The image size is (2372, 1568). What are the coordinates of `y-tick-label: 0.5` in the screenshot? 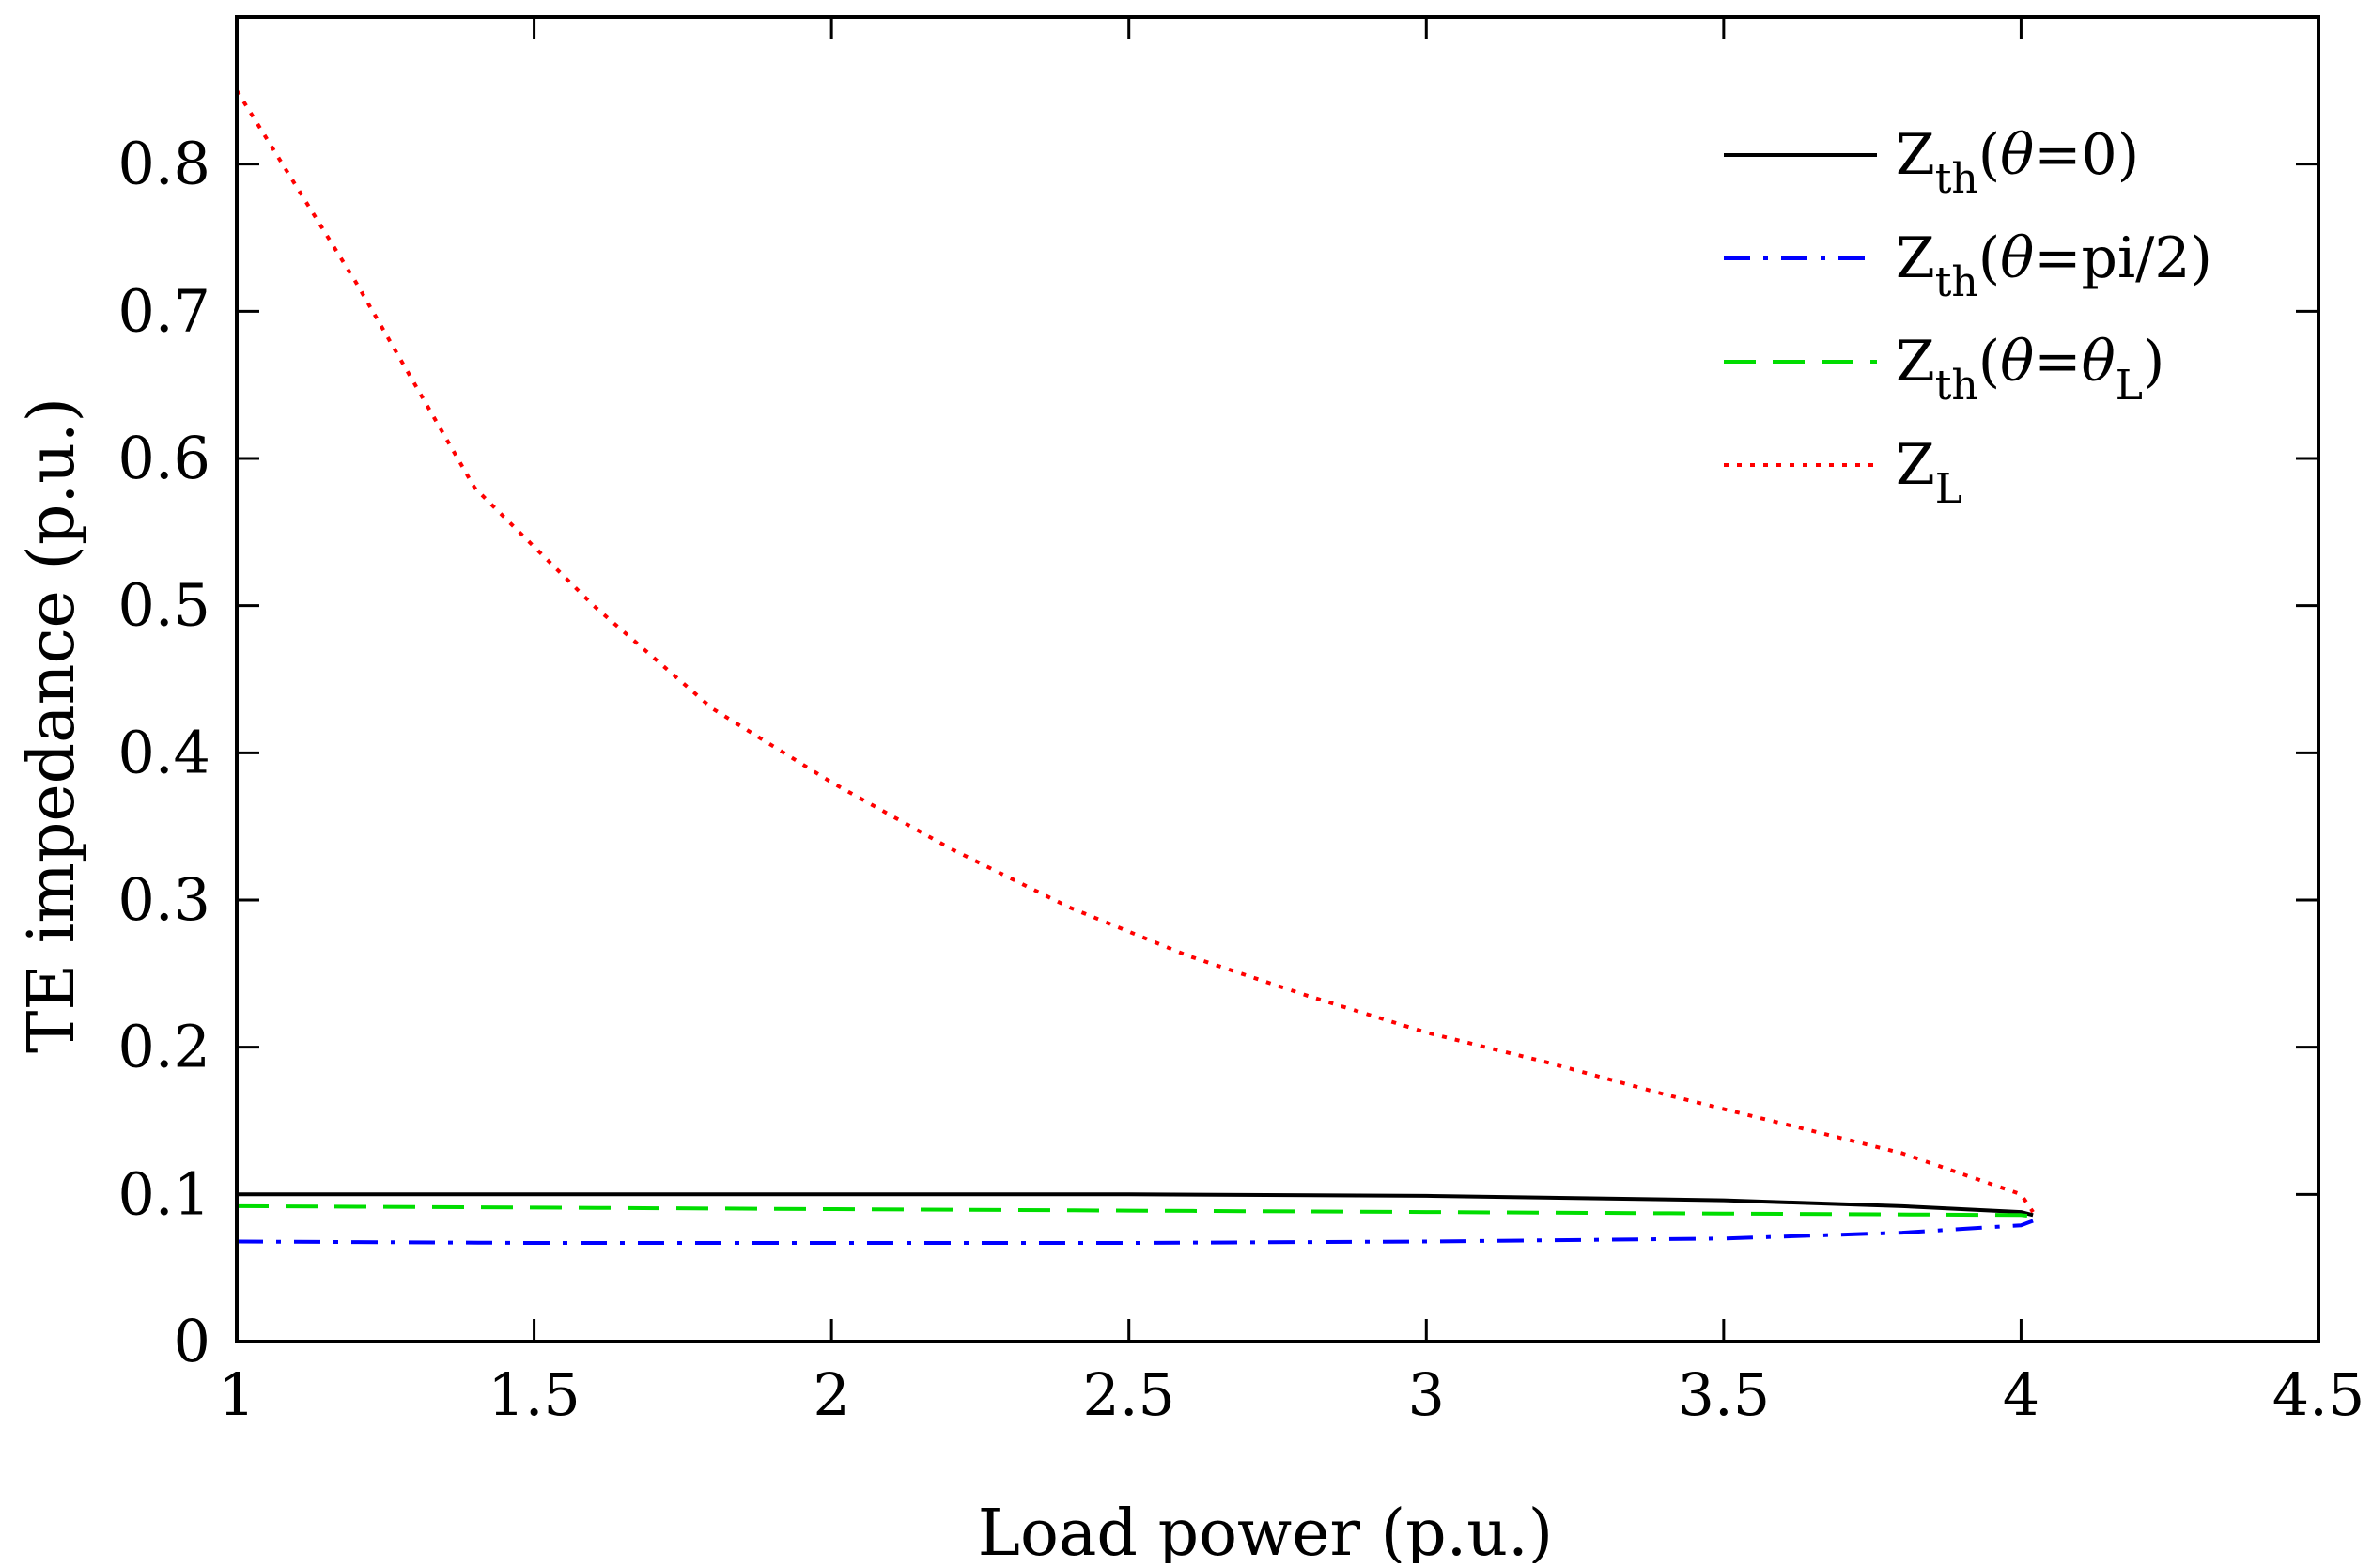 It's located at (163, 605).